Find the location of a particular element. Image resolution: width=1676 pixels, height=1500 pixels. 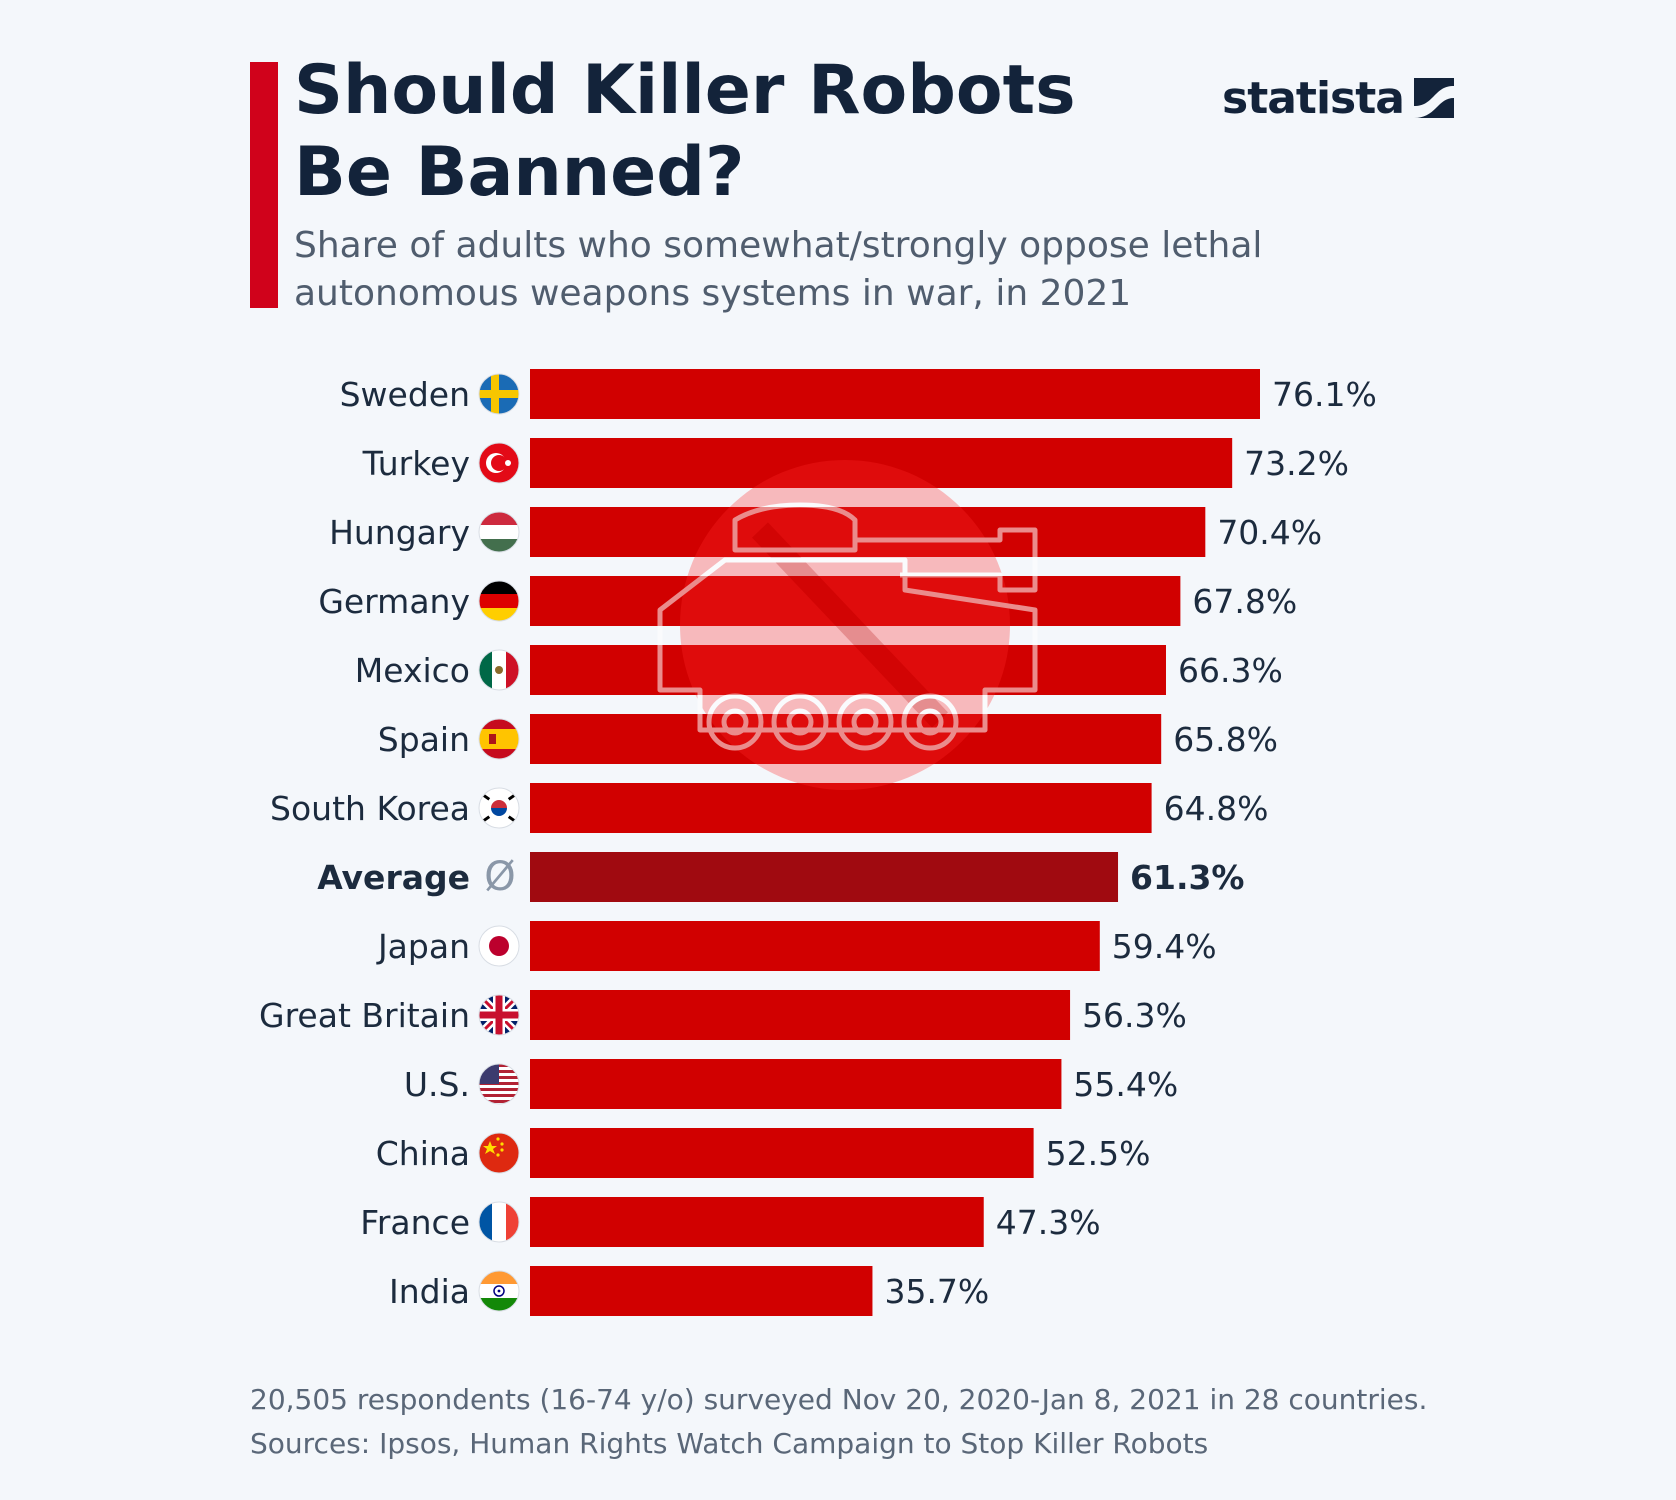

logo-text: statista is located at coordinates (1313, 98).